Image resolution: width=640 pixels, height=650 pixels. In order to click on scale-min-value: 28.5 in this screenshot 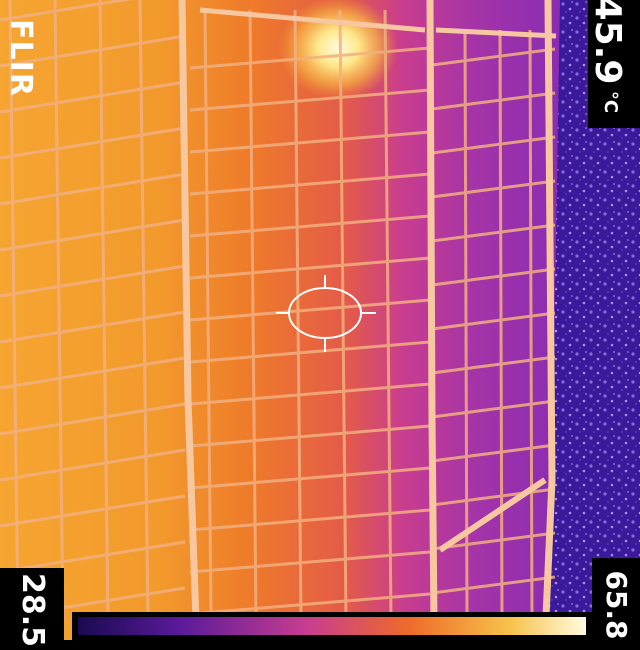, I will do `click(32, 610)`.